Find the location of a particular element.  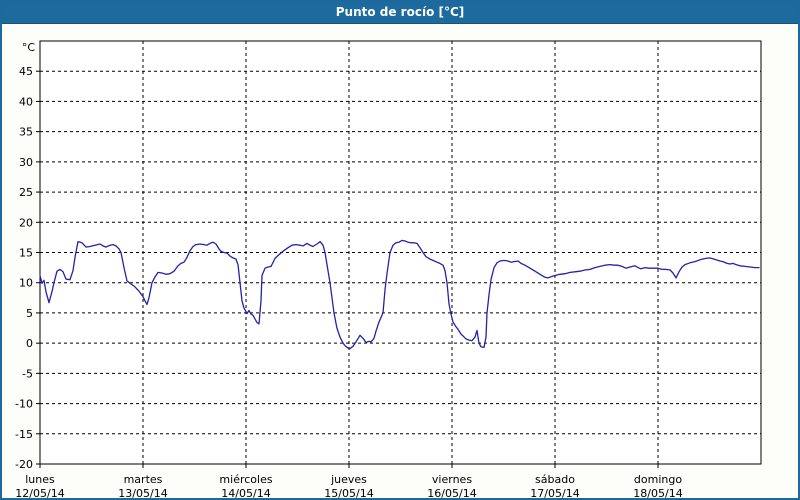

x-date-label: 12/05/14 is located at coordinates (39, 493).